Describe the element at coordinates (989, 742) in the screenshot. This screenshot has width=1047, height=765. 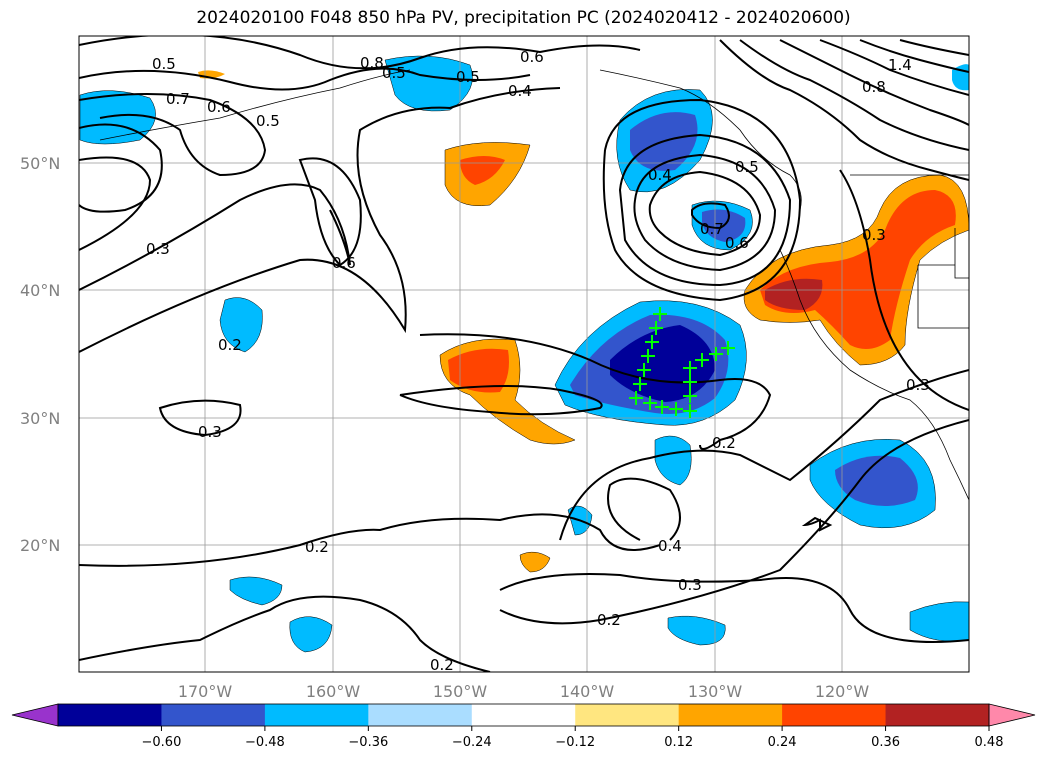
I see `colorbar-tick-label: 0.48` at that location.